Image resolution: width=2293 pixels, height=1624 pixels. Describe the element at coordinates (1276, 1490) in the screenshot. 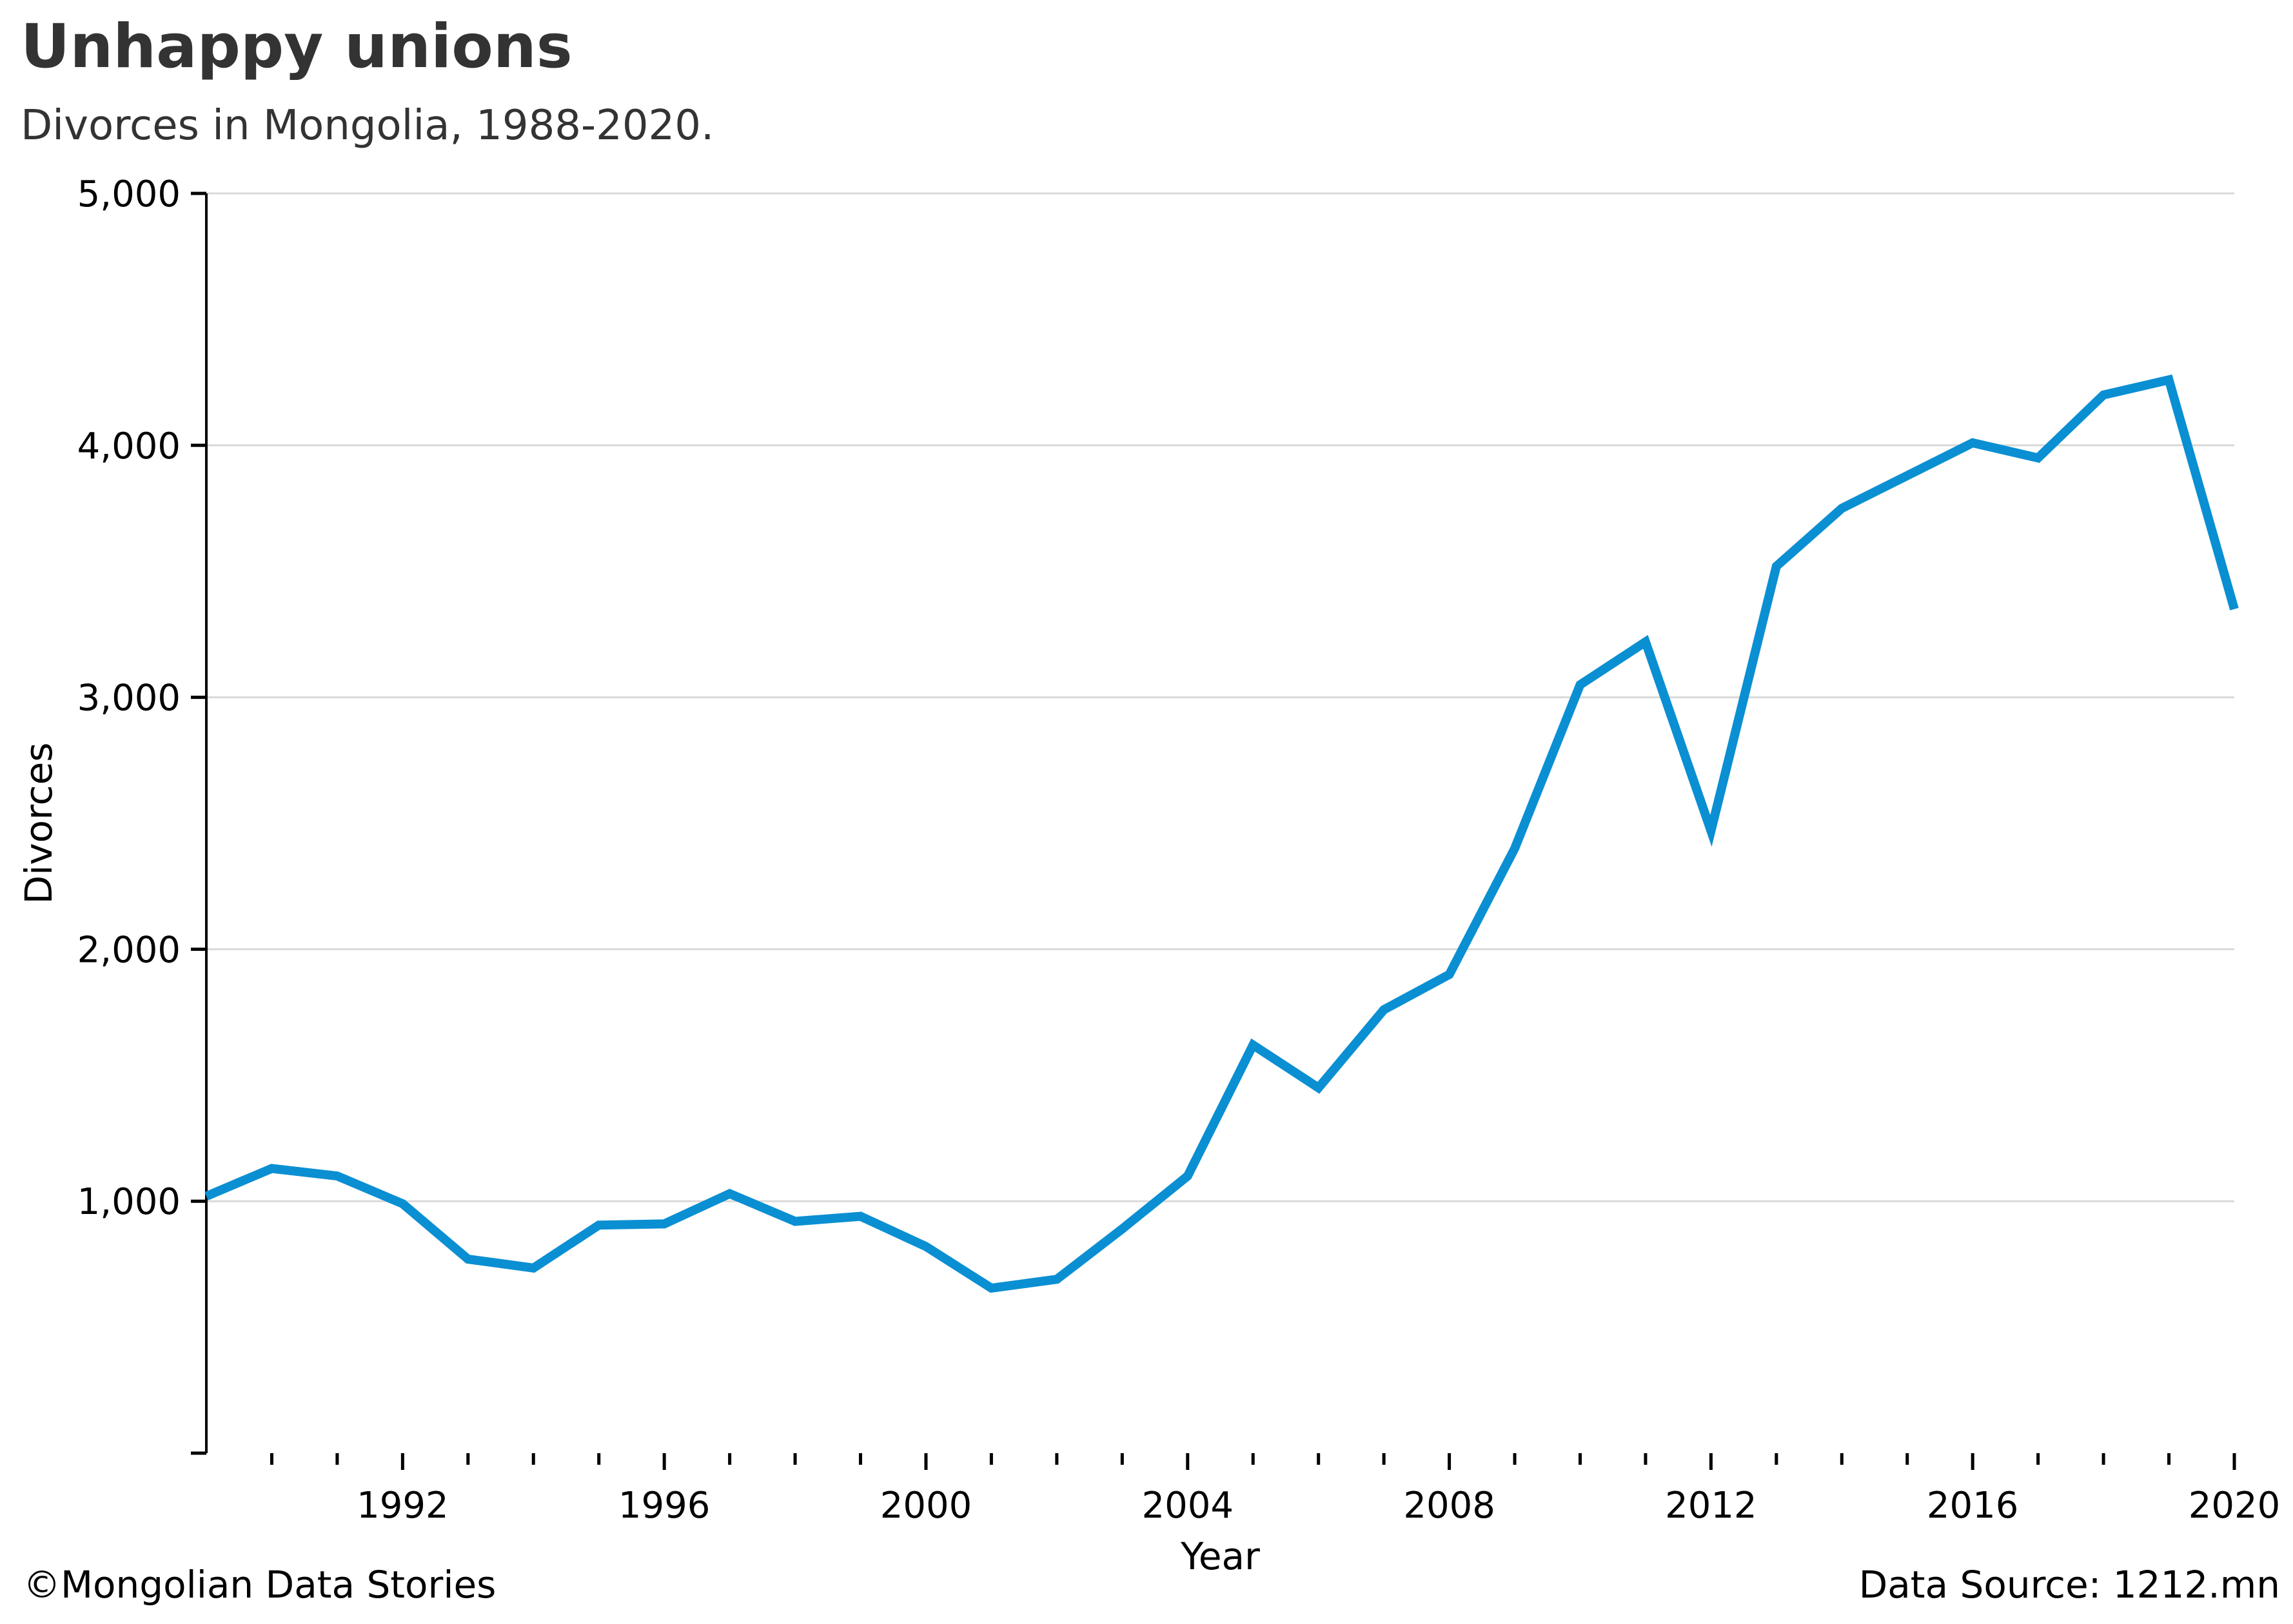

I see `x-axis: 1992 1996 2000 2004 2008 2012 2016 2020` at that location.